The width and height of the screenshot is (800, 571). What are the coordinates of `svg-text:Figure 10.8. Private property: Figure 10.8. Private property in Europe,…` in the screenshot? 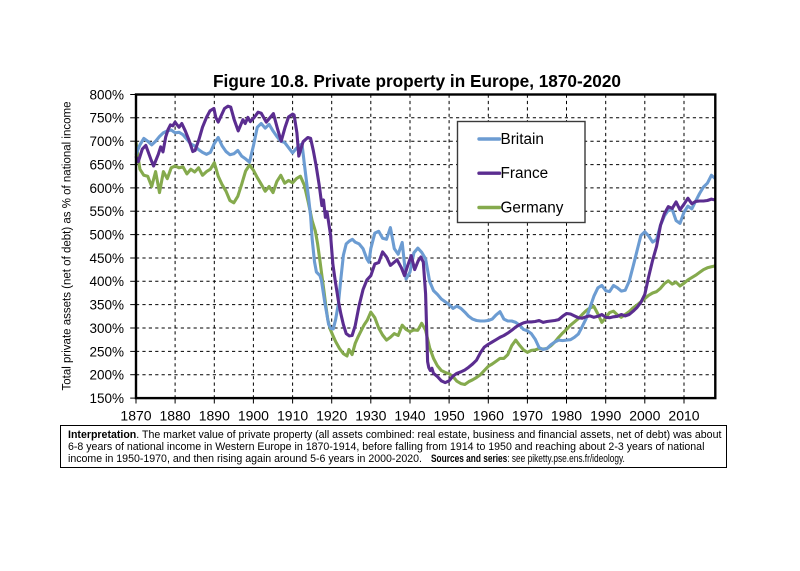 It's located at (417, 81).